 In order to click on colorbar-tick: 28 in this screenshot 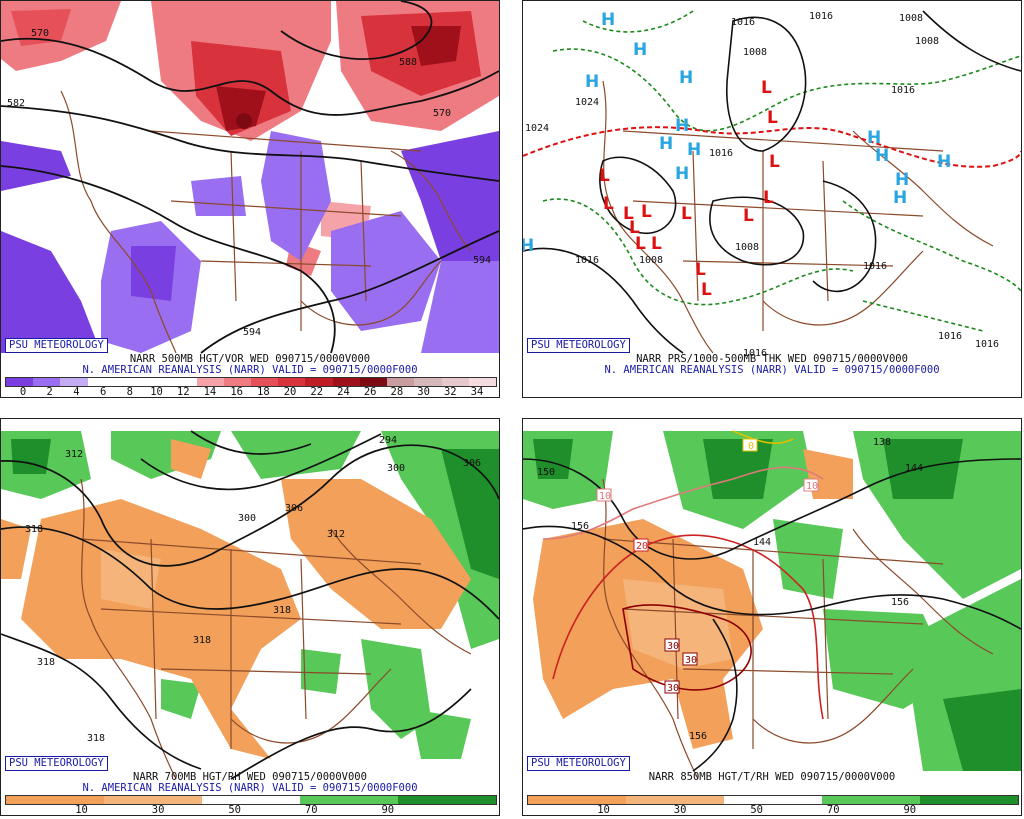, I will do `click(397, 392)`.